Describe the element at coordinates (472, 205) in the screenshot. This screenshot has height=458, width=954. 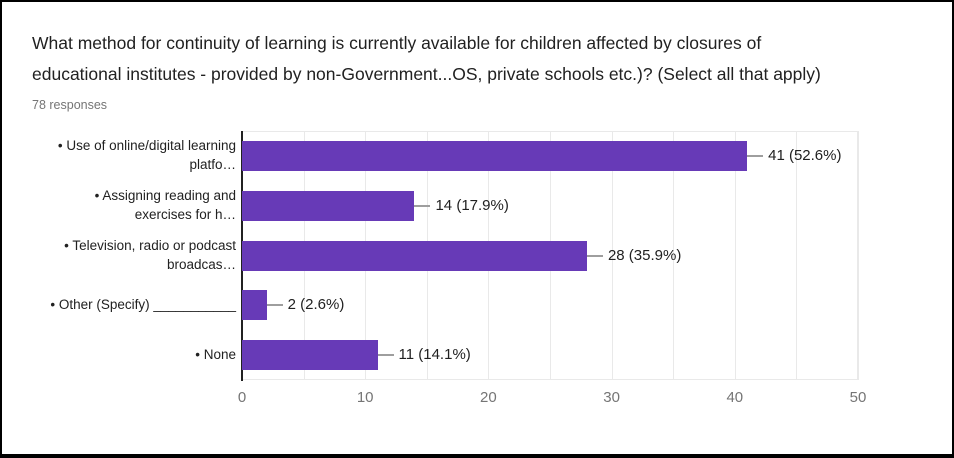
I see `bar-value-label: 14 (17.9%)` at that location.